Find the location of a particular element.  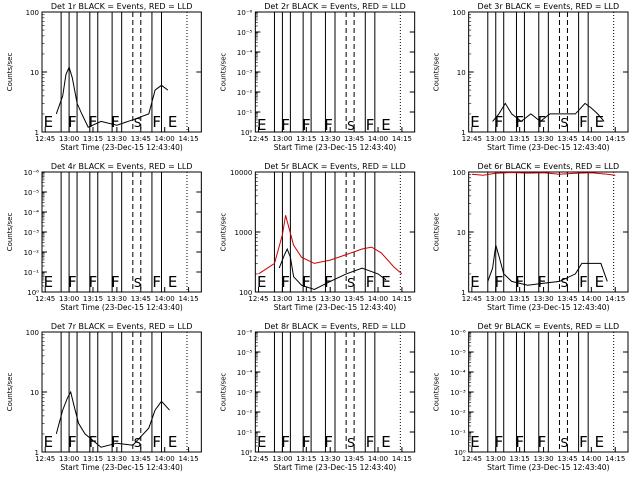

y-tick-label: 1000 is located at coordinates (244, 233).